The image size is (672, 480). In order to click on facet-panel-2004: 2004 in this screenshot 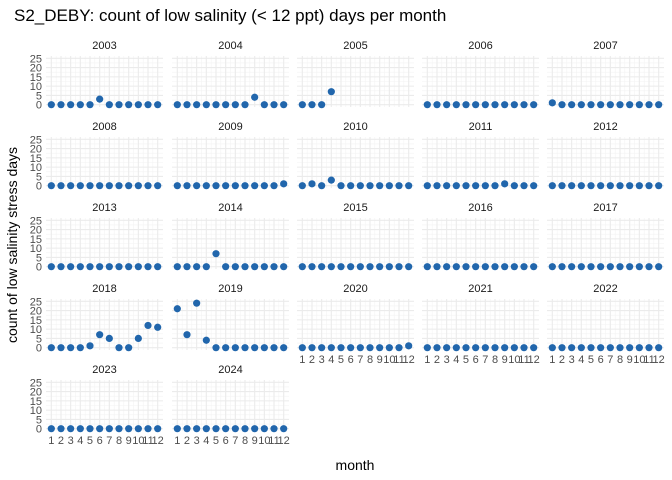, I will do `click(230, 74)`.